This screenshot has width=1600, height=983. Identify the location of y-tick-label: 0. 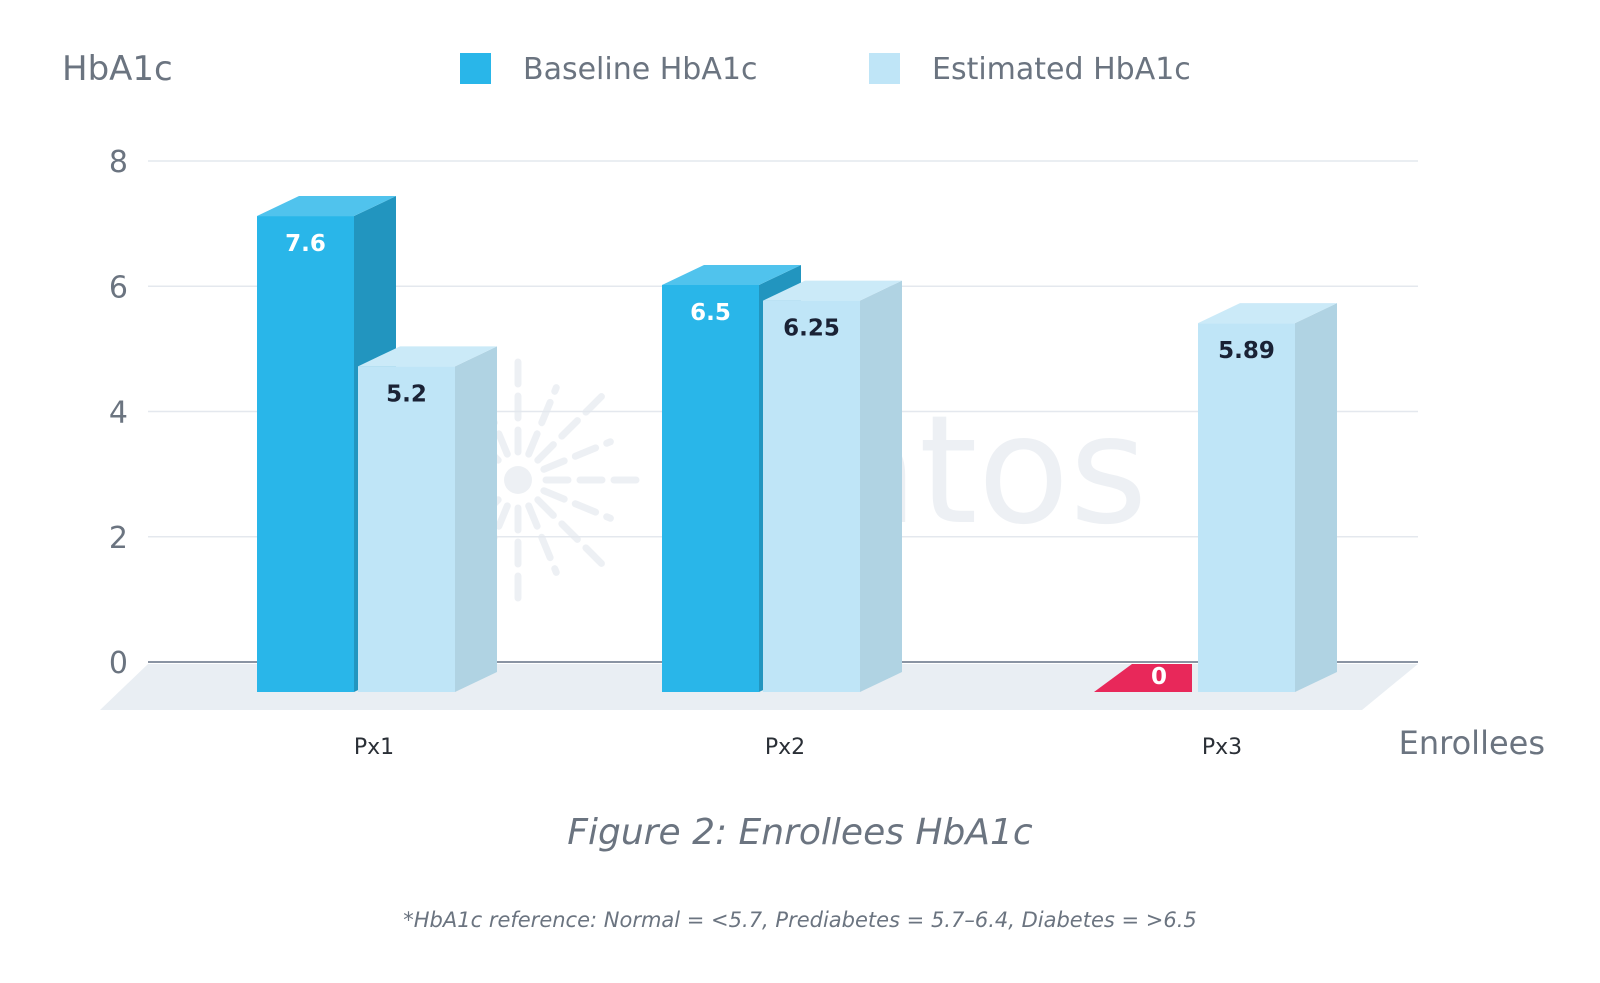
(118, 663).